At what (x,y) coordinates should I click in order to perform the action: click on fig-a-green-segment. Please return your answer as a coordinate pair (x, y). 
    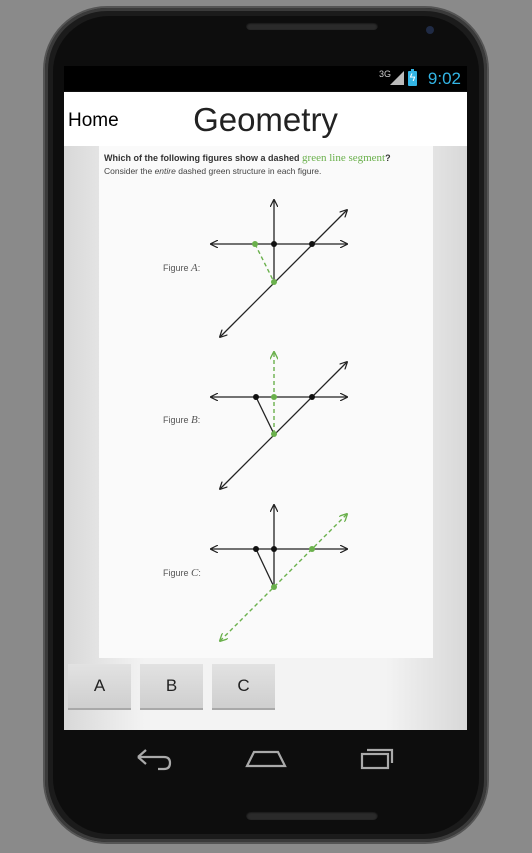
    Looking at the image, I should click on (264, 263).